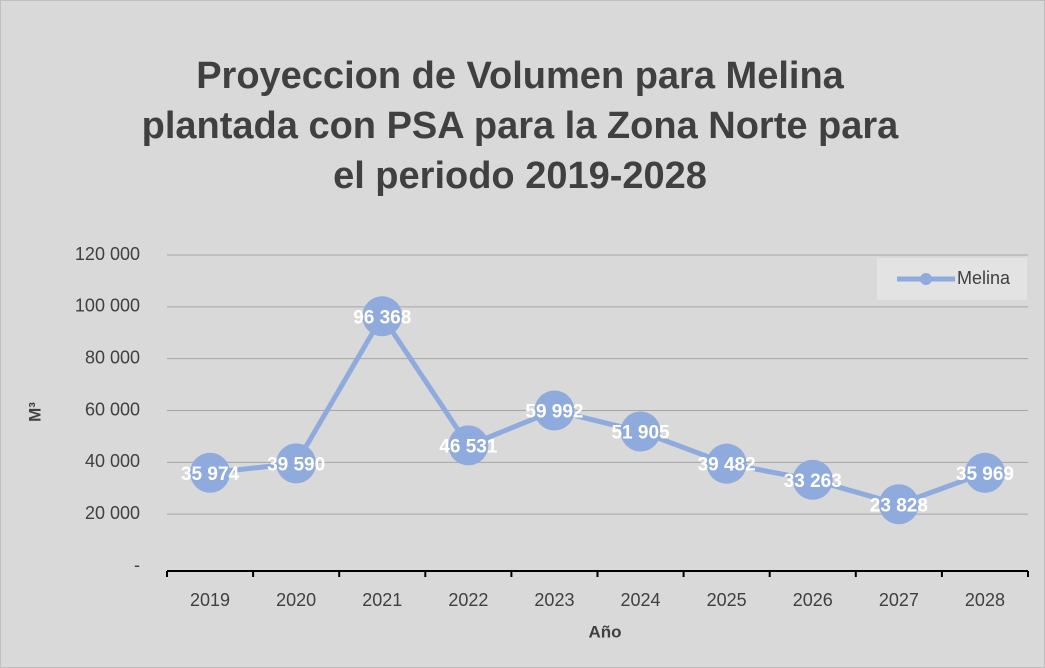 This screenshot has width=1045, height=668. What do you see at coordinates (813, 600) in the screenshot?
I see `x-tick-label: 2026` at bounding box center [813, 600].